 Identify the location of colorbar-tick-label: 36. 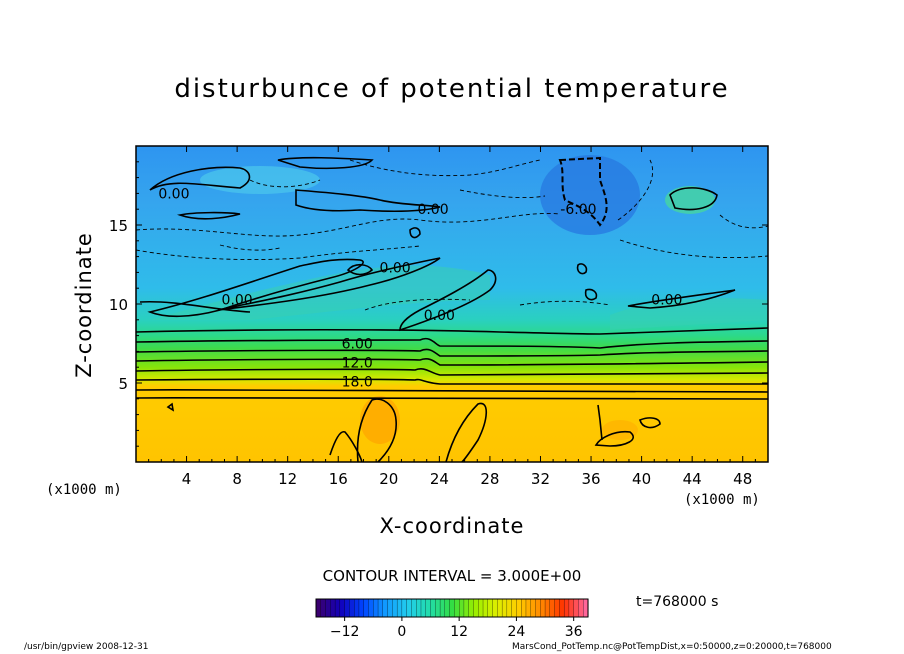
(574, 632).